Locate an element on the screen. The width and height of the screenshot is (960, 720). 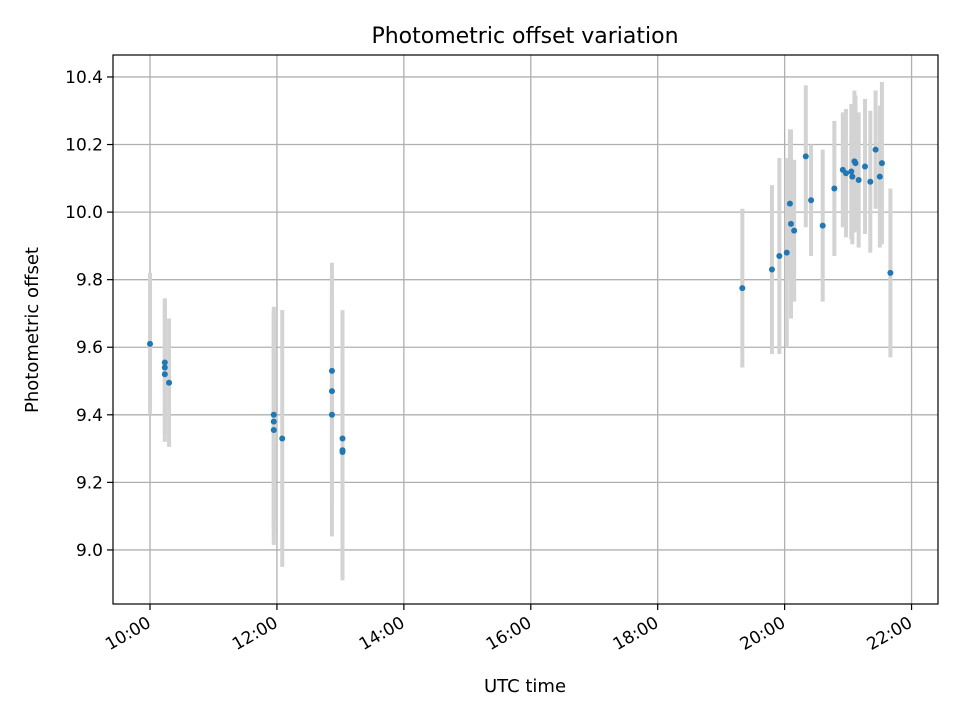
y-axis-label: Photometric offset is located at coordinates (32, 330).